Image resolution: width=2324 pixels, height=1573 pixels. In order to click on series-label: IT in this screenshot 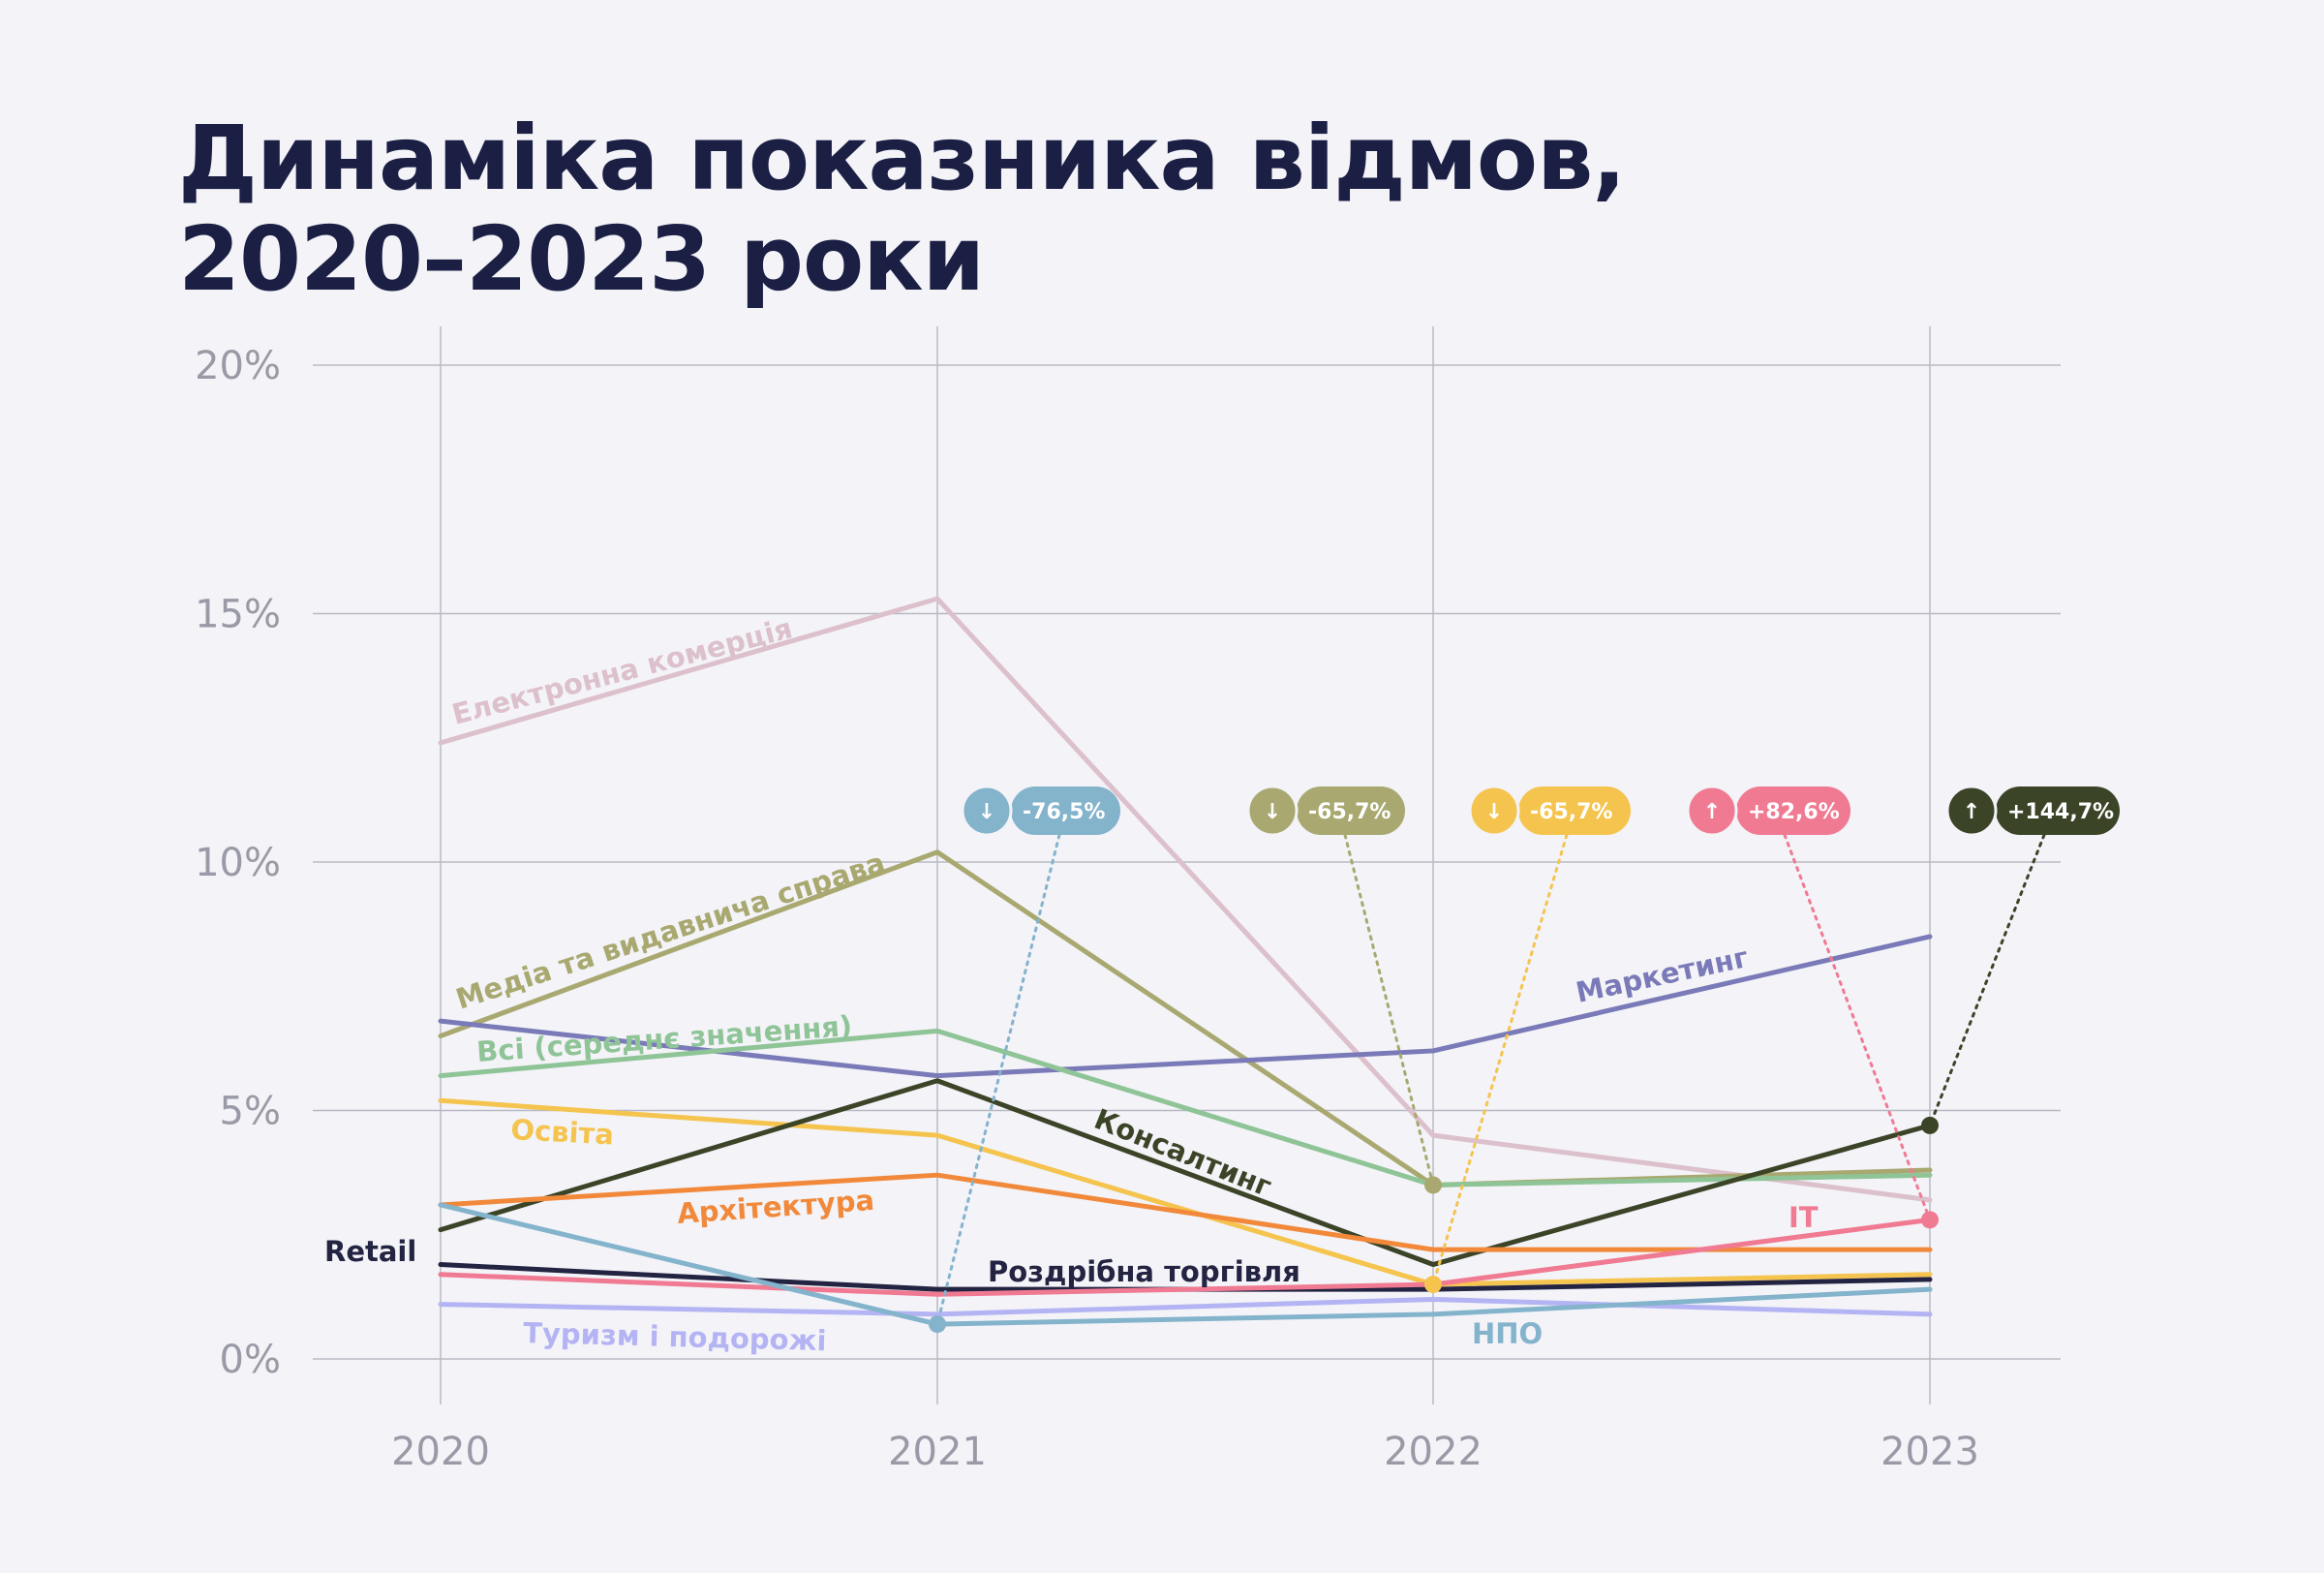, I will do `click(1804, 1217)`.